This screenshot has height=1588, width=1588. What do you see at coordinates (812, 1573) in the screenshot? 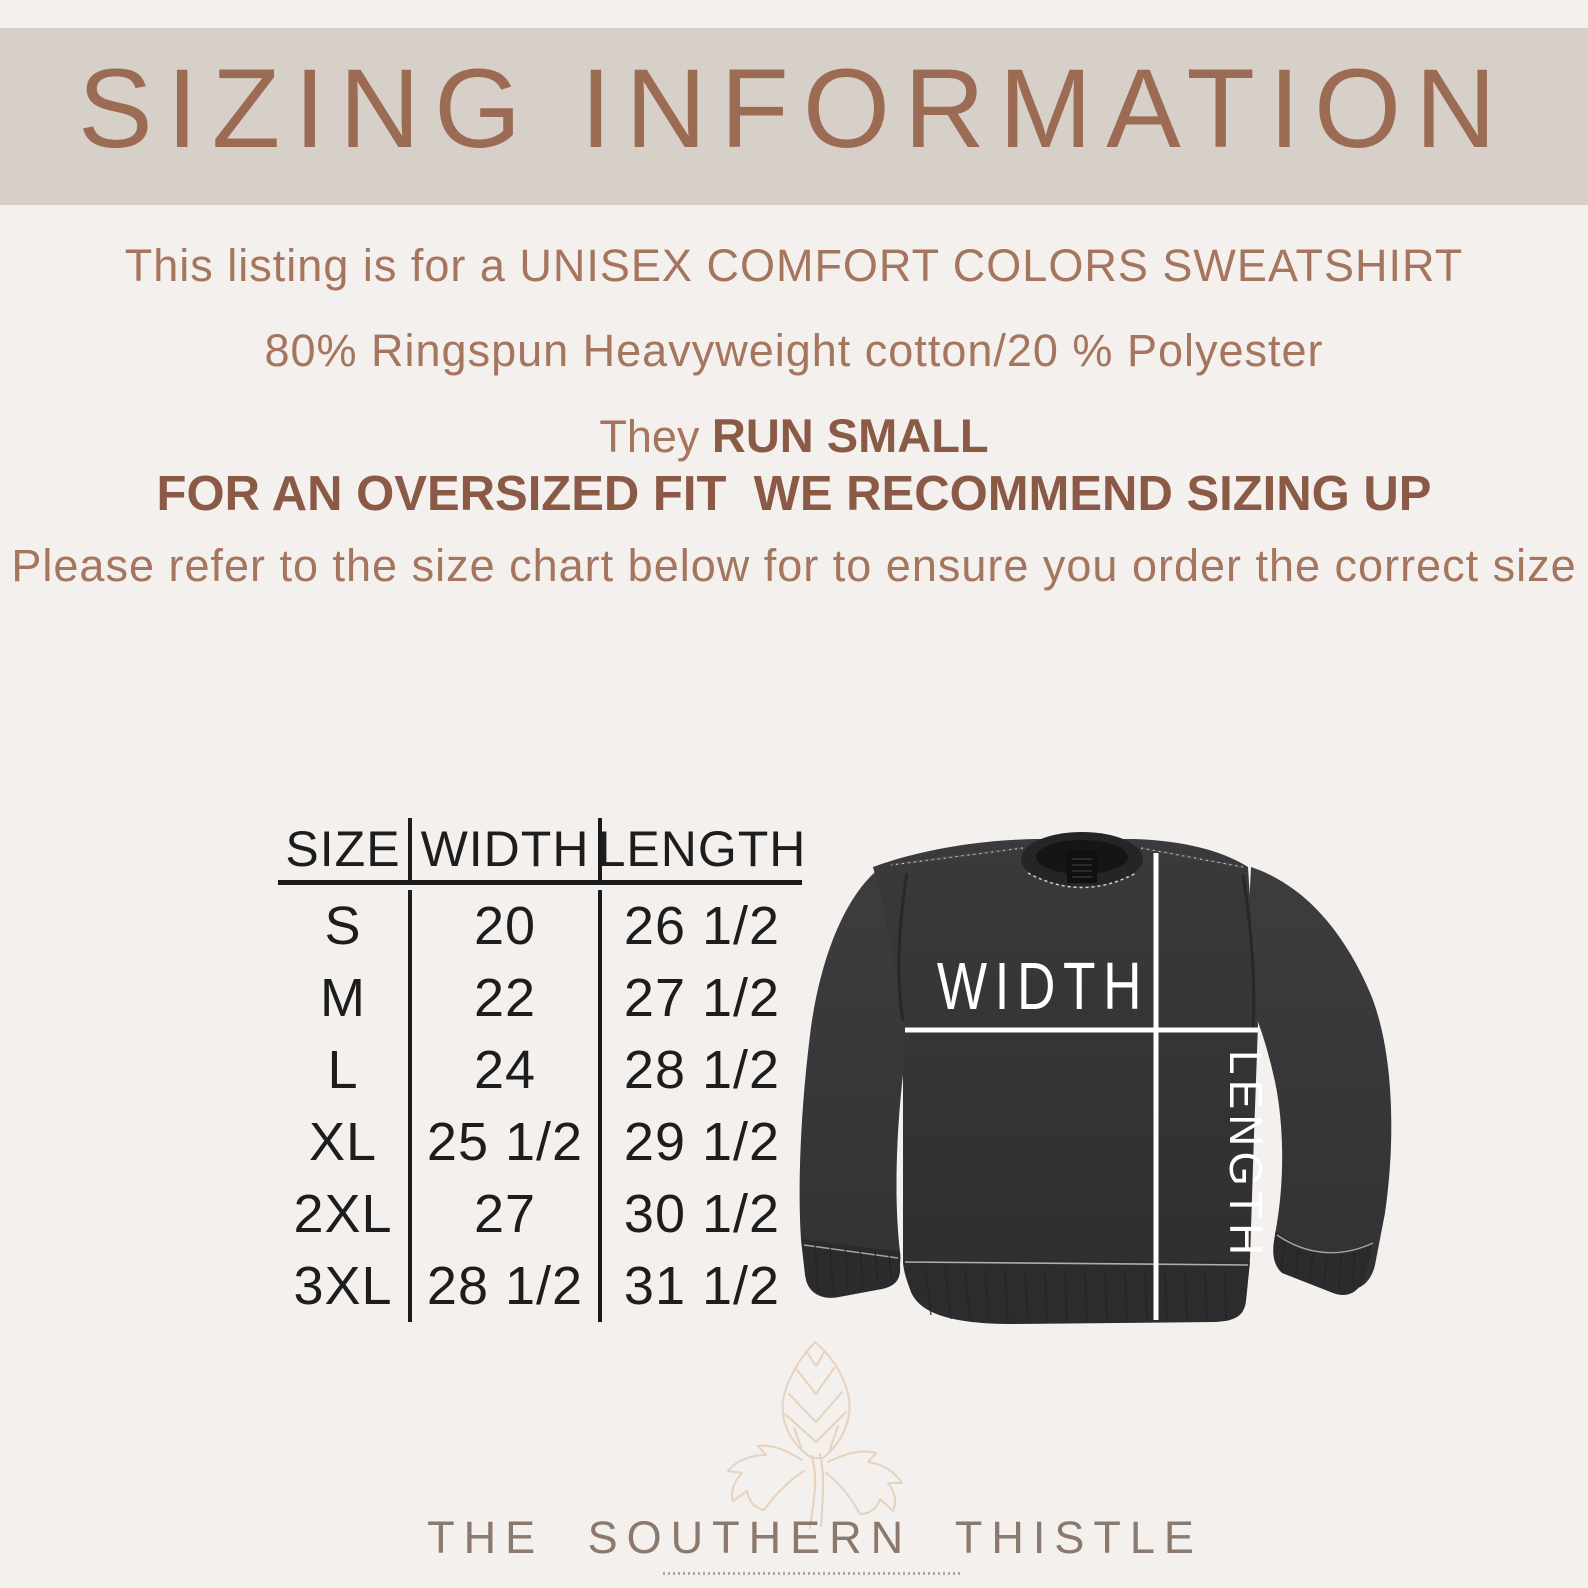
I see `brand-divider` at bounding box center [812, 1573].